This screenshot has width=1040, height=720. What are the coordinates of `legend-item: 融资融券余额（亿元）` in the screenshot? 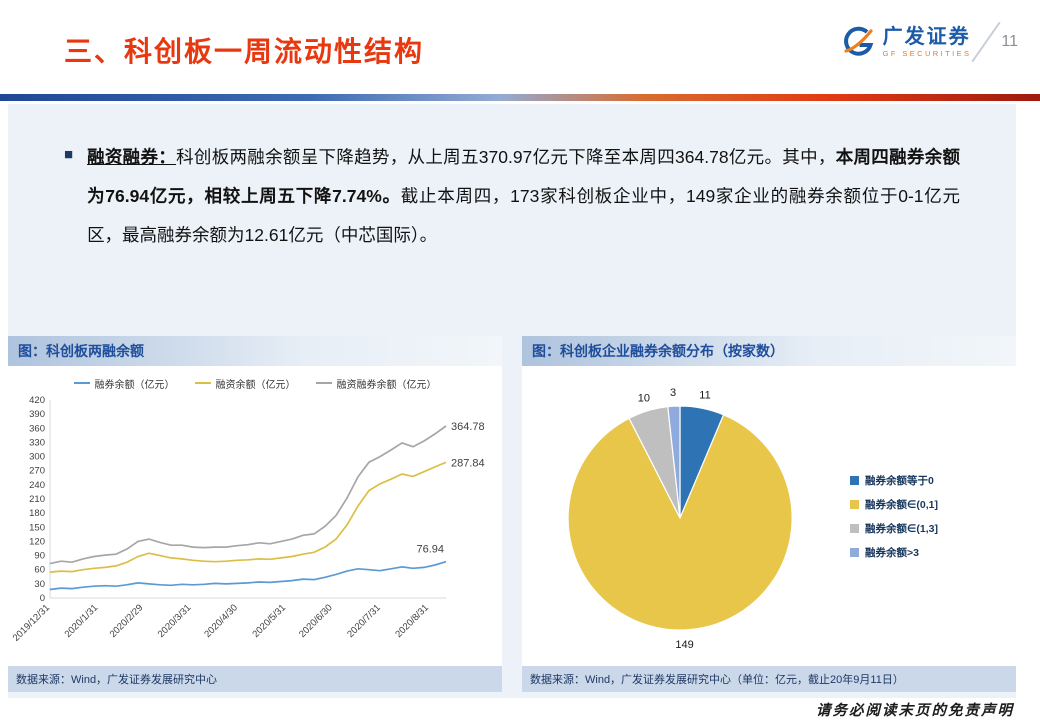 It's located at (376, 383).